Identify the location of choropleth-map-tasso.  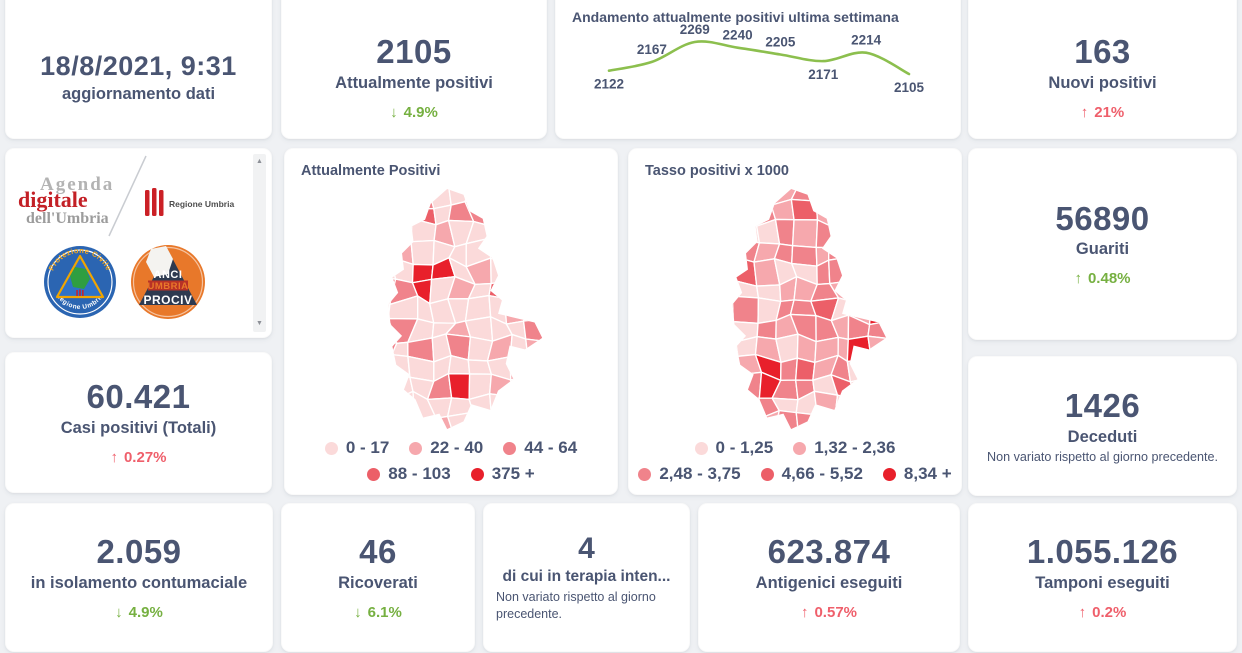
(795, 310).